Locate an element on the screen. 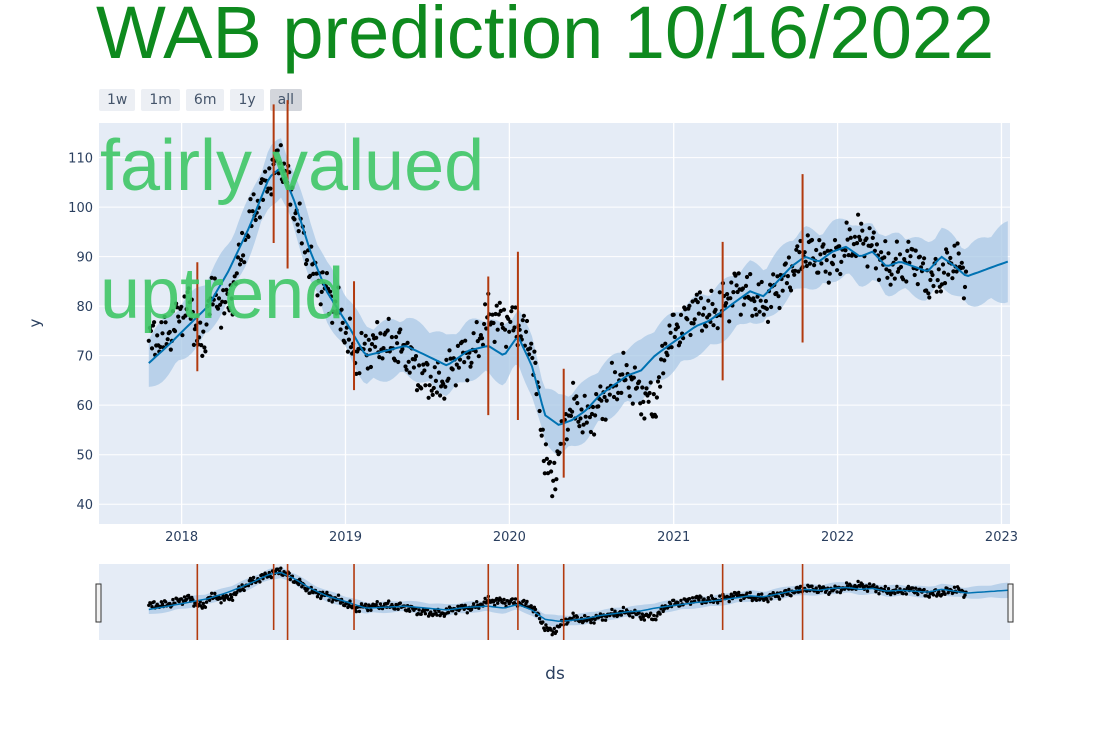  x-tick-label: 2020 is located at coordinates (509, 537).